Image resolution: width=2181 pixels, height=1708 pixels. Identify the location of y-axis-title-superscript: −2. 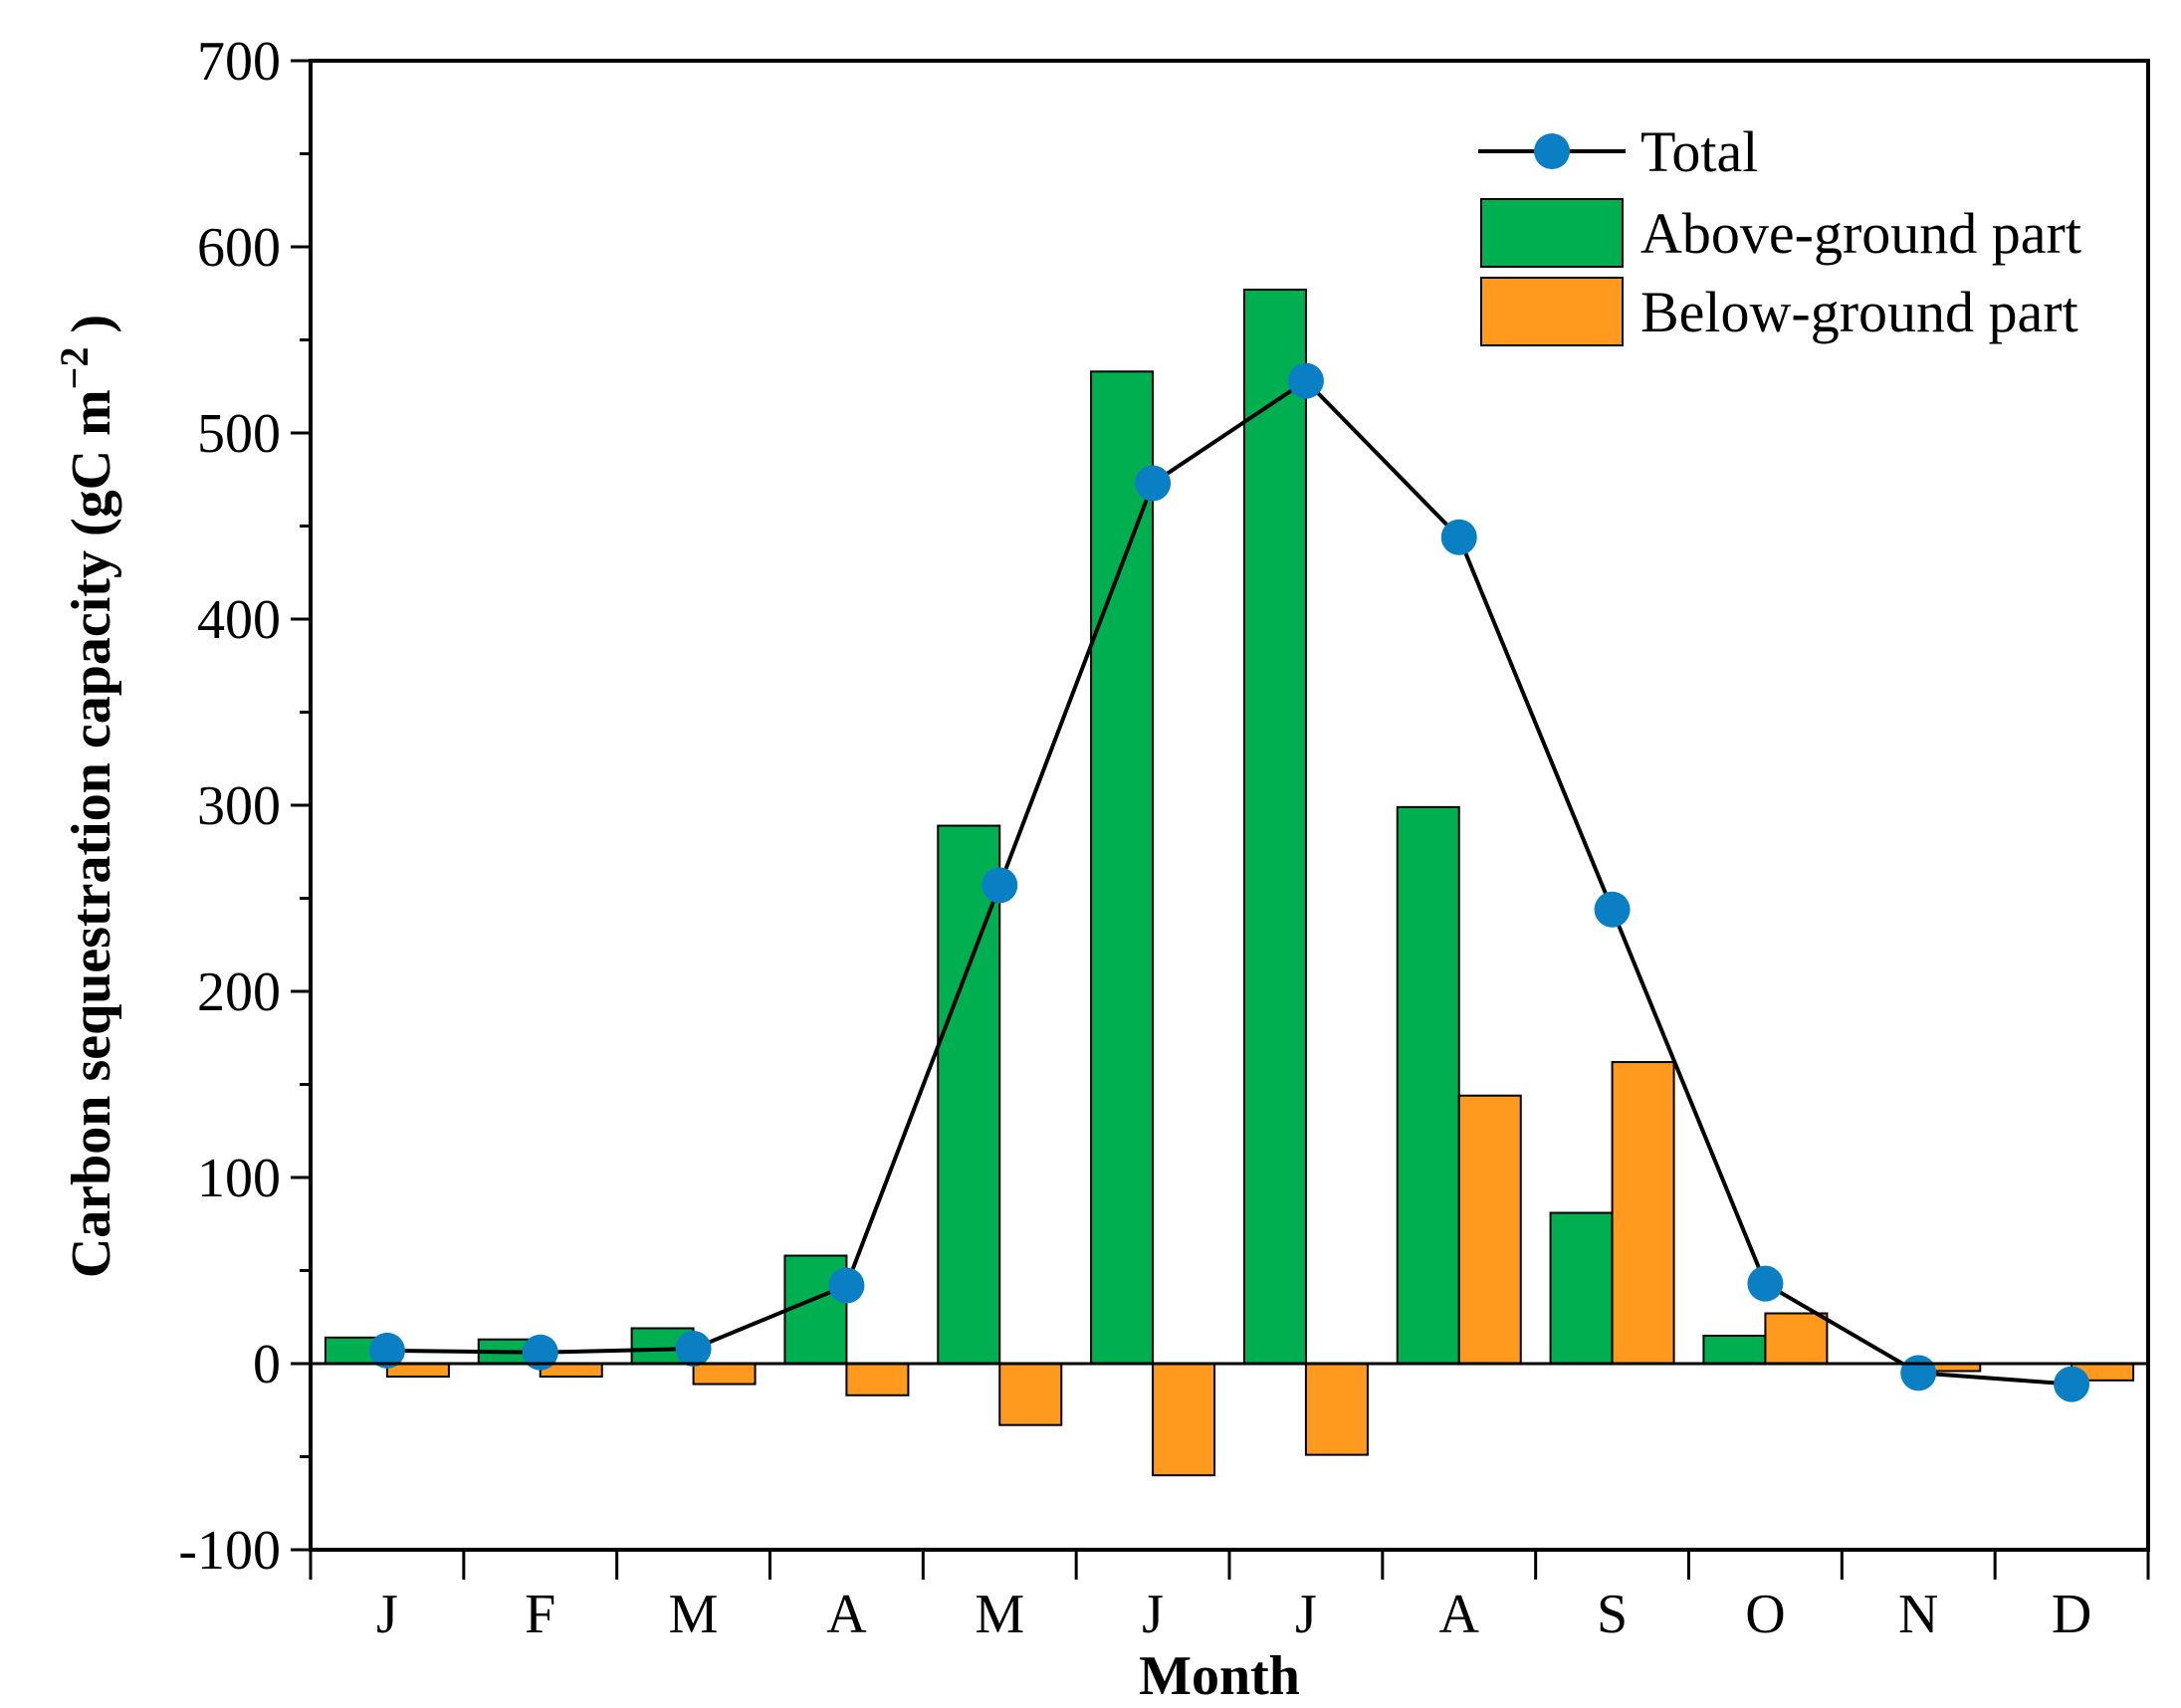
(74, 368).